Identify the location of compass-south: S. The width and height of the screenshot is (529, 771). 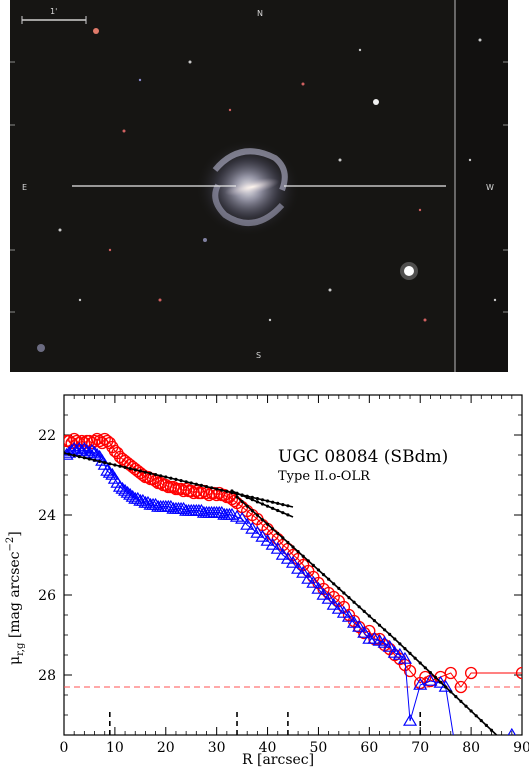
(258, 355).